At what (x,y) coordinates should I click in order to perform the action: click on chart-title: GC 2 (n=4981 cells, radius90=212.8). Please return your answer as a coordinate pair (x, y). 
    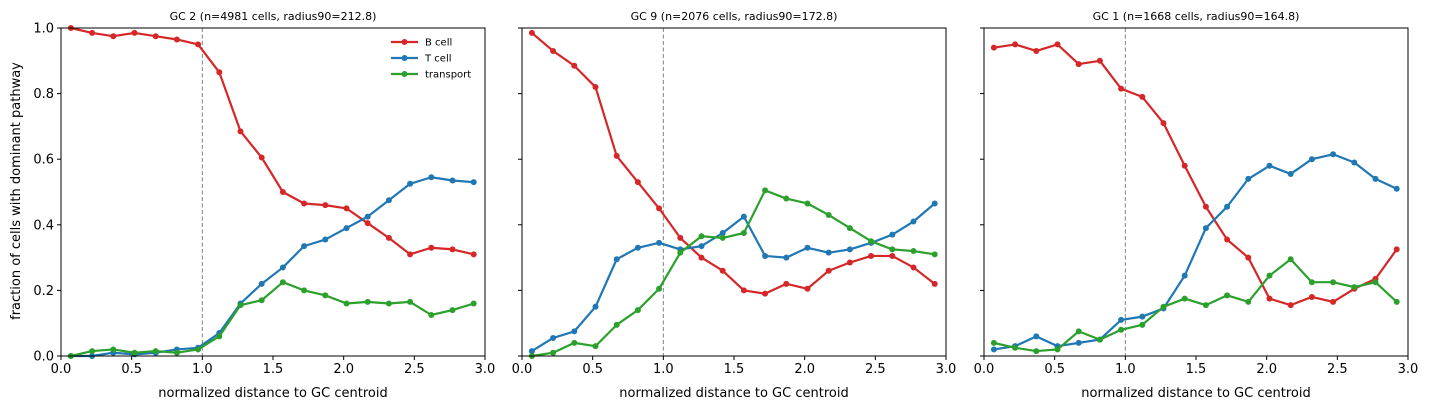
    Looking at the image, I should click on (273, 16).